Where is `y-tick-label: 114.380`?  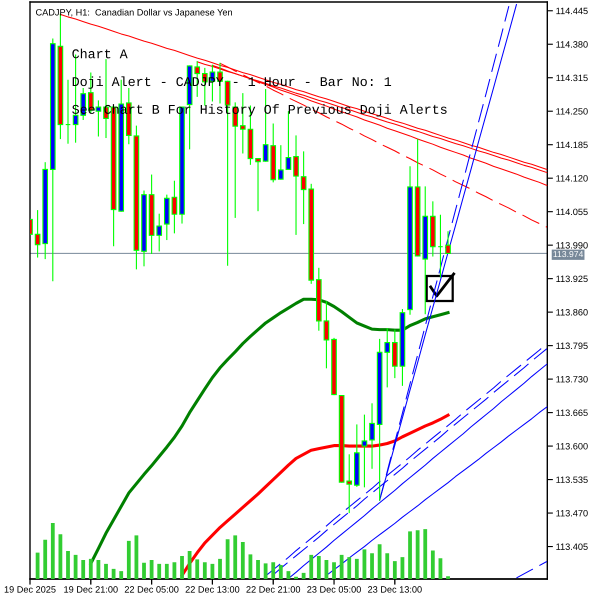 y-tick-label: 114.380 is located at coordinates (572, 44).